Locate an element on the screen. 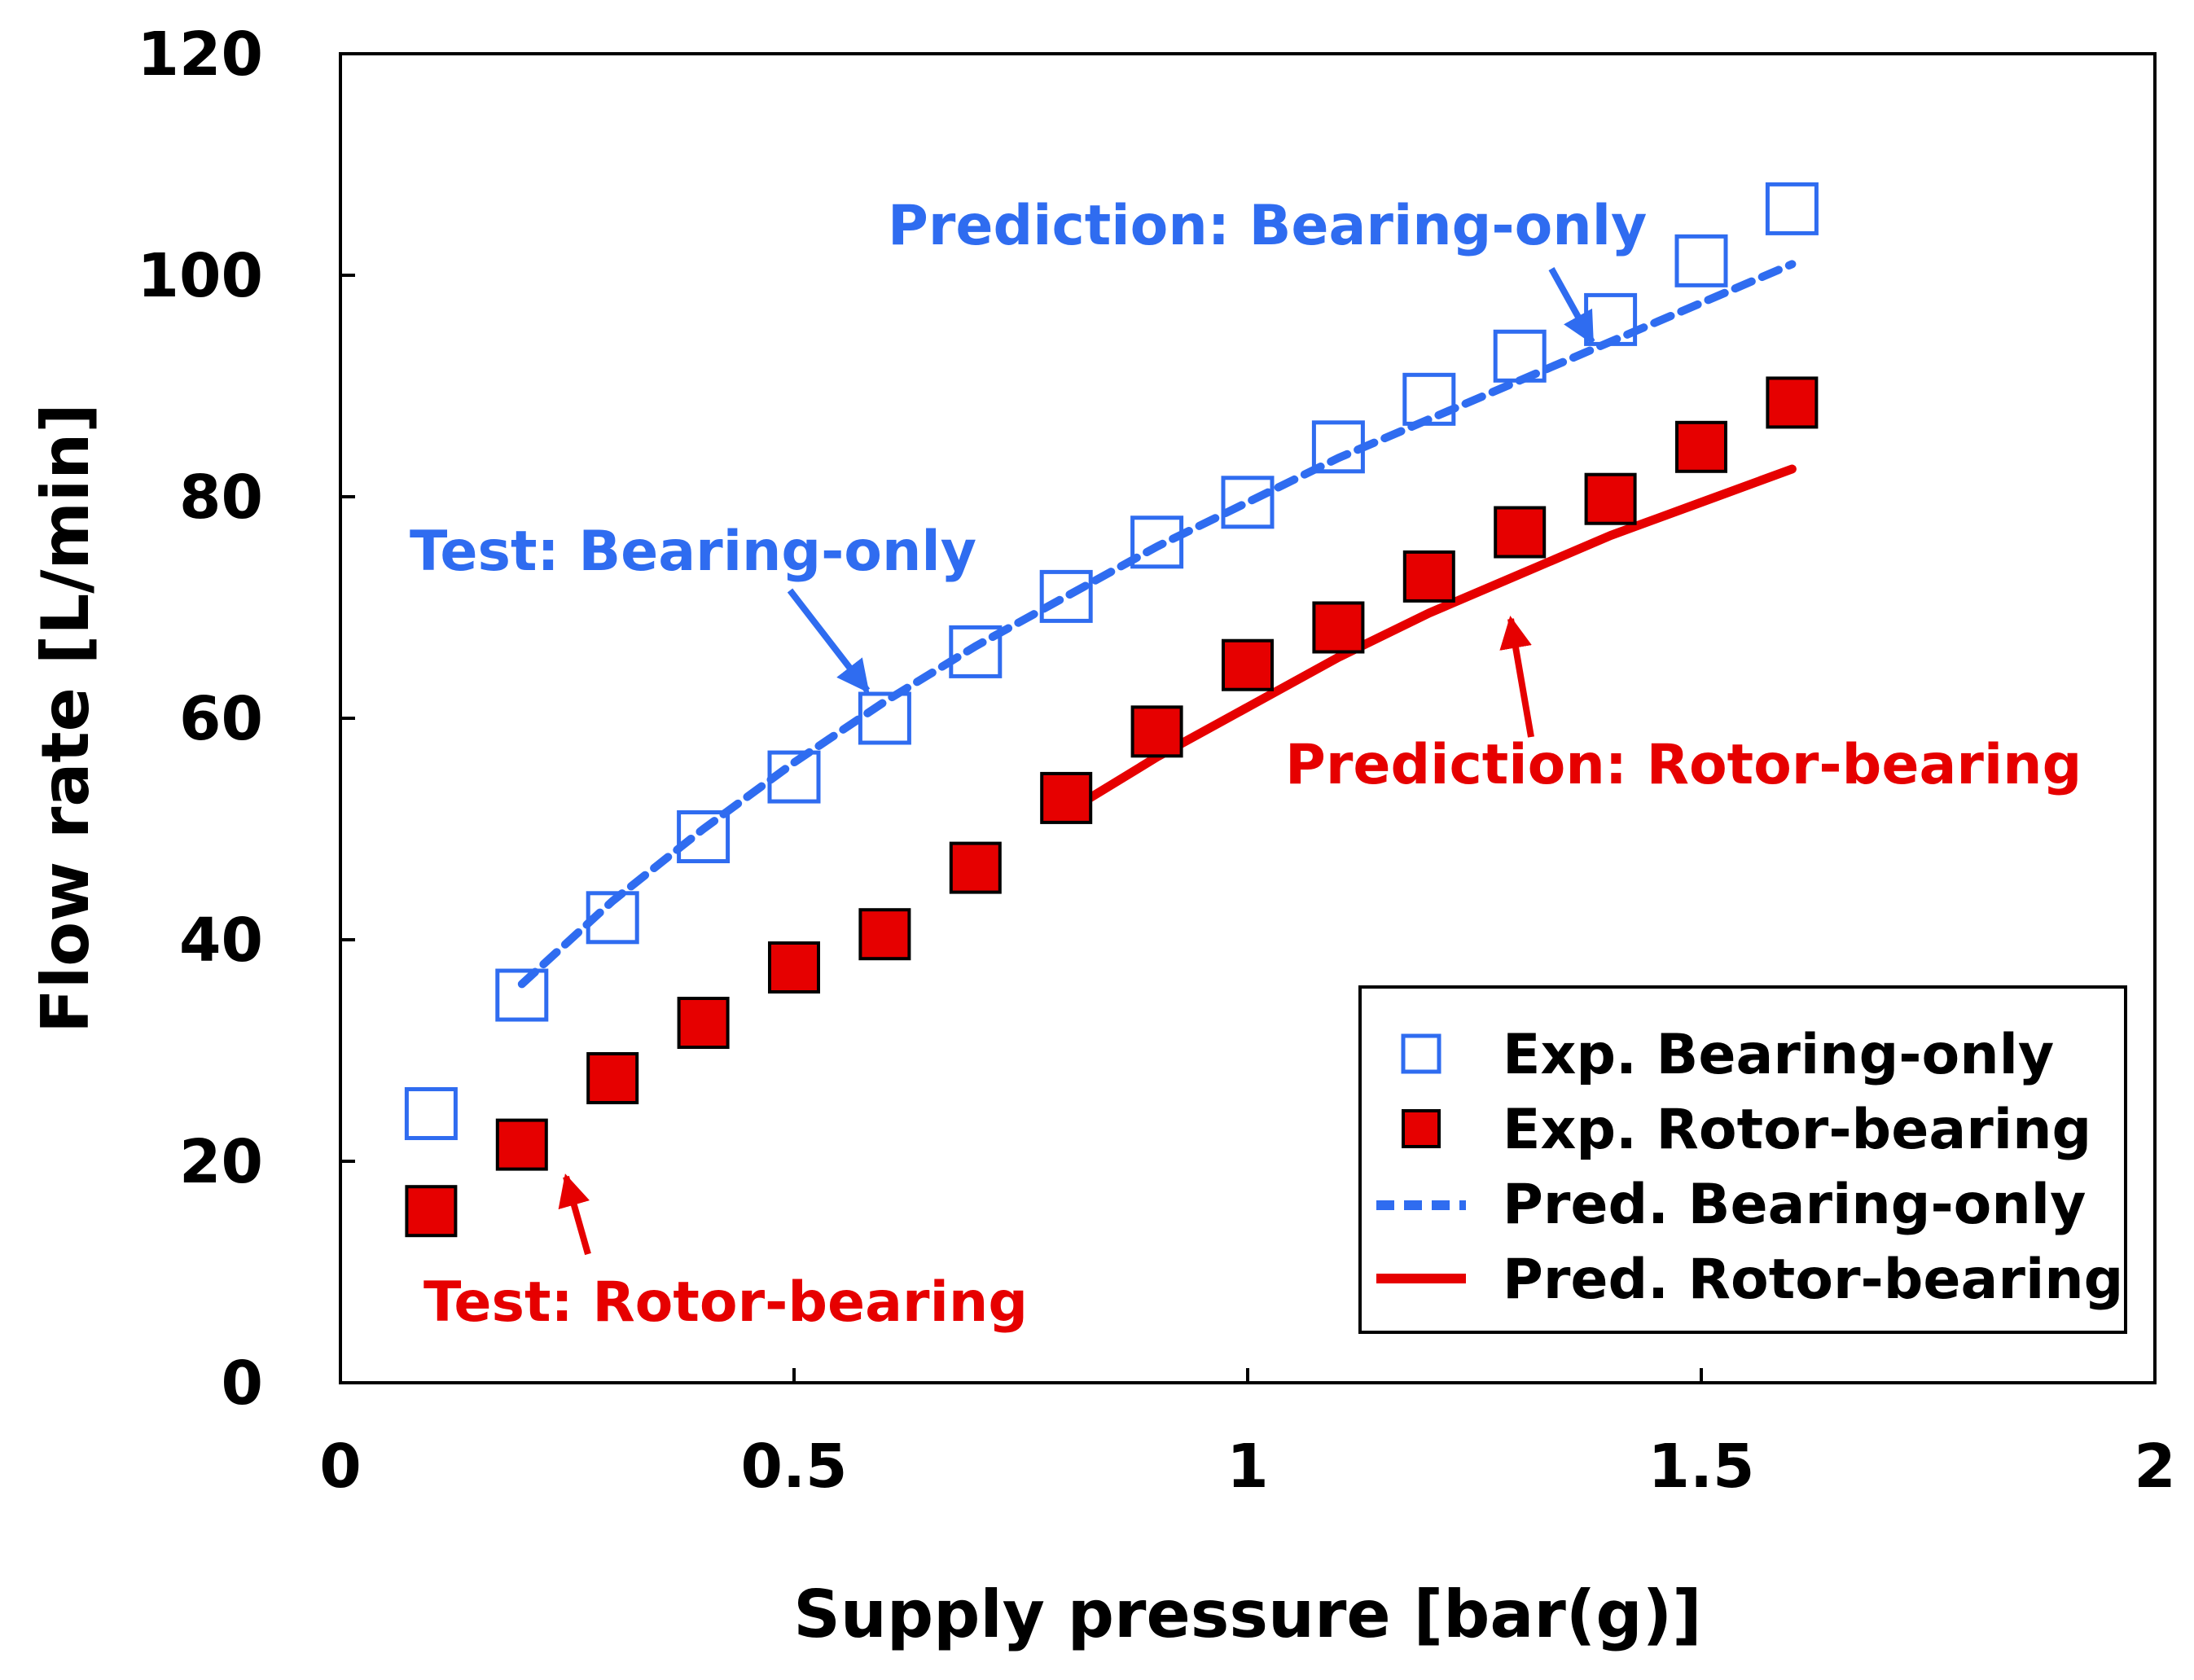  legend-item-exp-bearing-only: Exp. Bearing-only is located at coordinates (1728, 1055).